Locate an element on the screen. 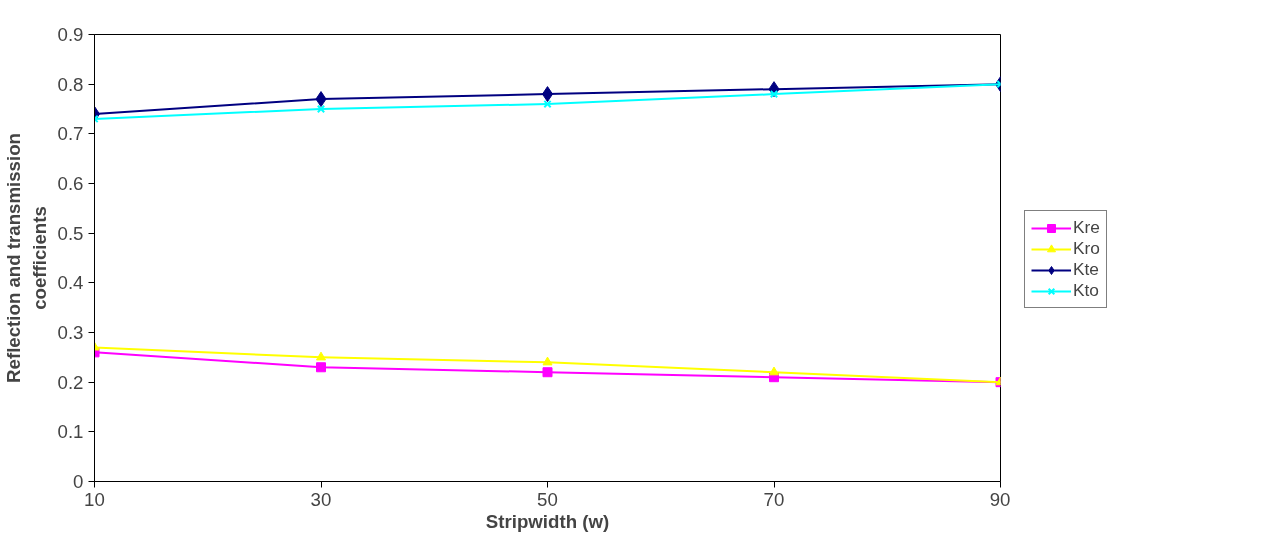 The height and width of the screenshot is (551, 1273). y-tick-label: 0.2 is located at coordinates (70, 382).